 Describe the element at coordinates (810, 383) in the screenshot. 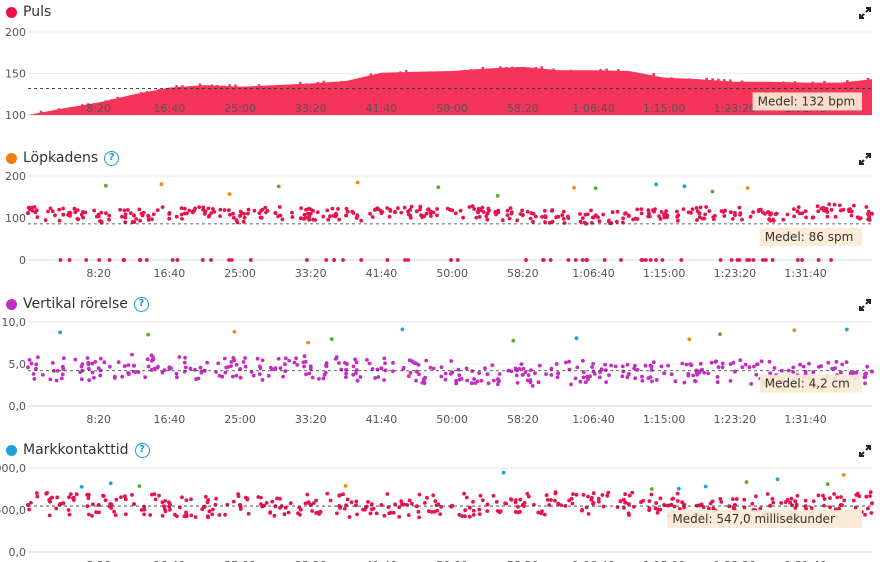

I see `average-label-box` at that location.